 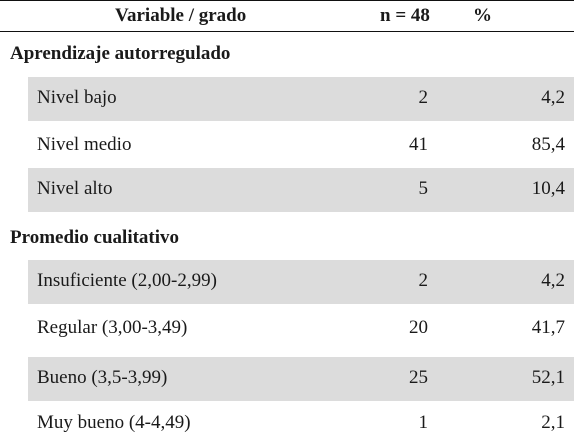 I want to click on table-row: Nivel bajo 2 4,2, so click(x=287, y=99).